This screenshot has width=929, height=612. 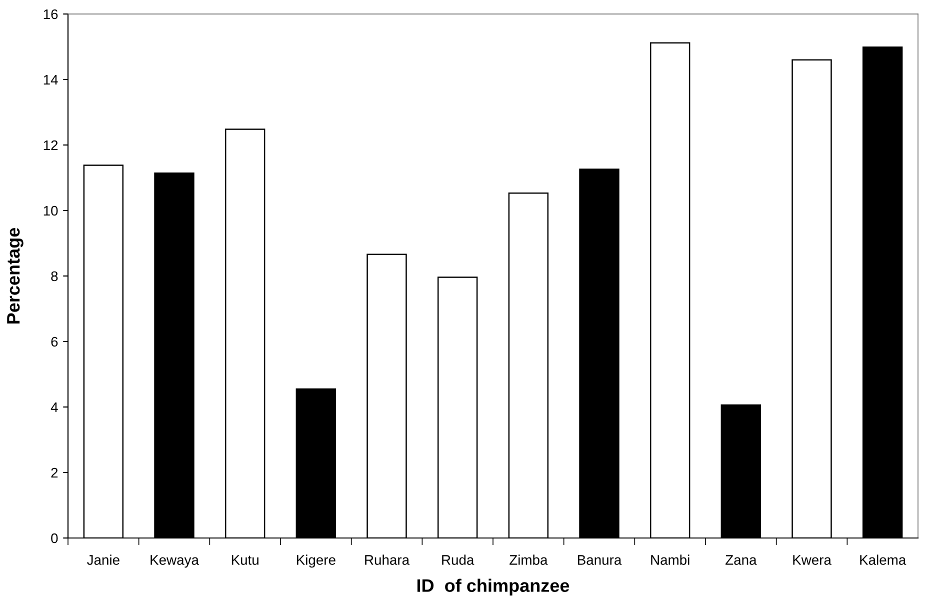 What do you see at coordinates (812, 560) in the screenshot?
I see `x-tick-label: Kwera` at bounding box center [812, 560].